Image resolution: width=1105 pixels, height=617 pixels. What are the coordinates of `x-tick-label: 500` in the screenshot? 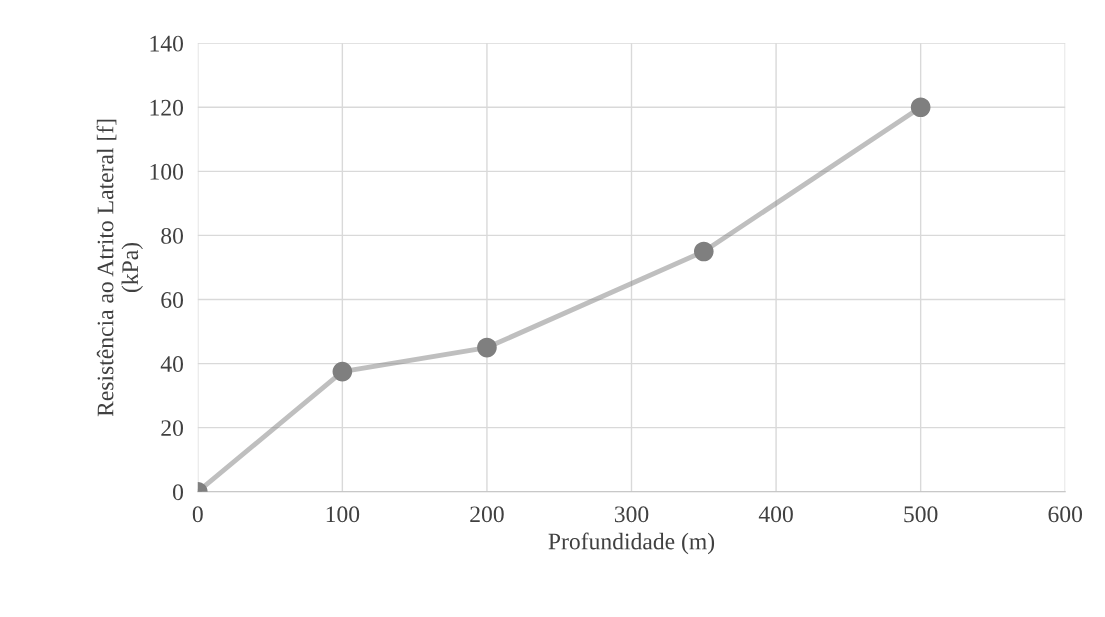 It's located at (921, 514).